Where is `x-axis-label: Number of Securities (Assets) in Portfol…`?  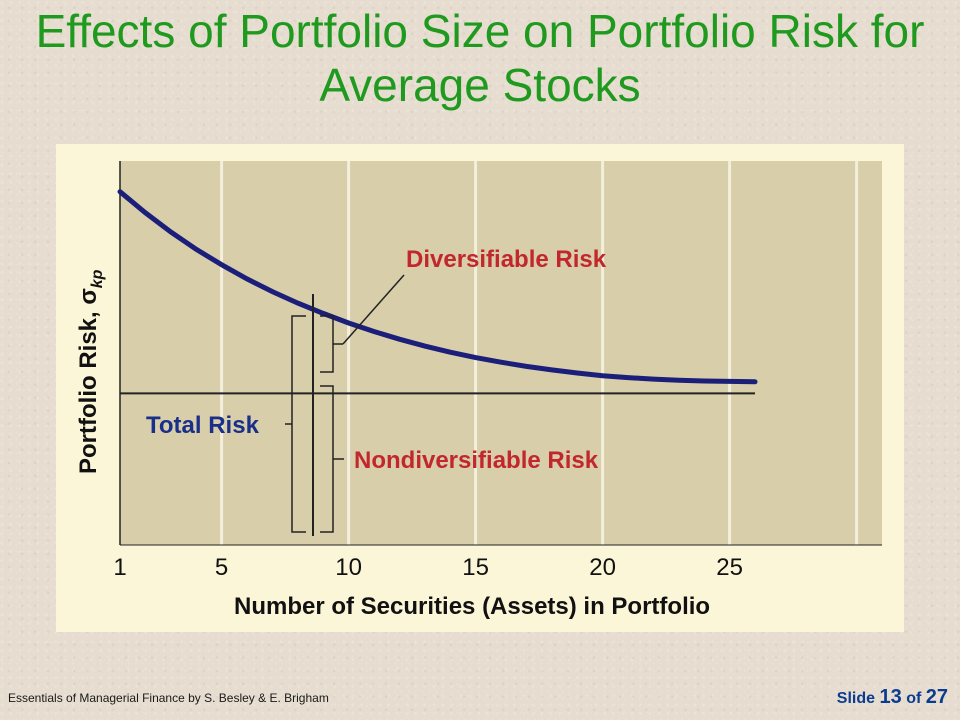 x-axis-label: Number of Securities (Assets) in Portfol… is located at coordinates (472, 606).